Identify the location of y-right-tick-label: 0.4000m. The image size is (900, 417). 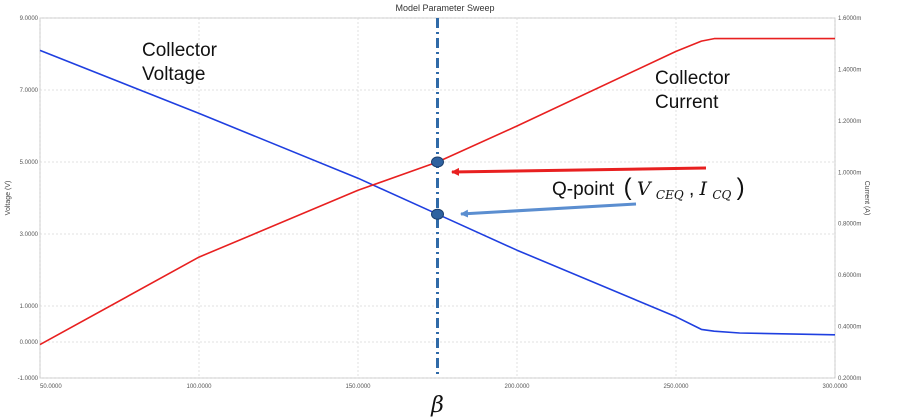
(849, 328).